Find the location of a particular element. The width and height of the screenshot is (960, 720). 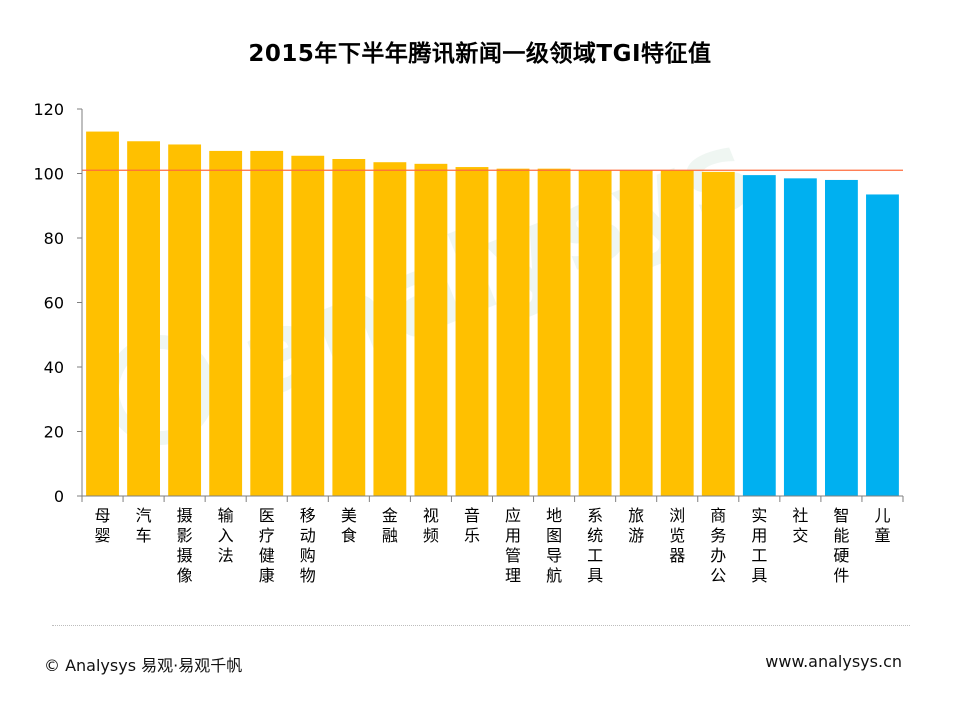

bar-母婴 is located at coordinates (102, 313).